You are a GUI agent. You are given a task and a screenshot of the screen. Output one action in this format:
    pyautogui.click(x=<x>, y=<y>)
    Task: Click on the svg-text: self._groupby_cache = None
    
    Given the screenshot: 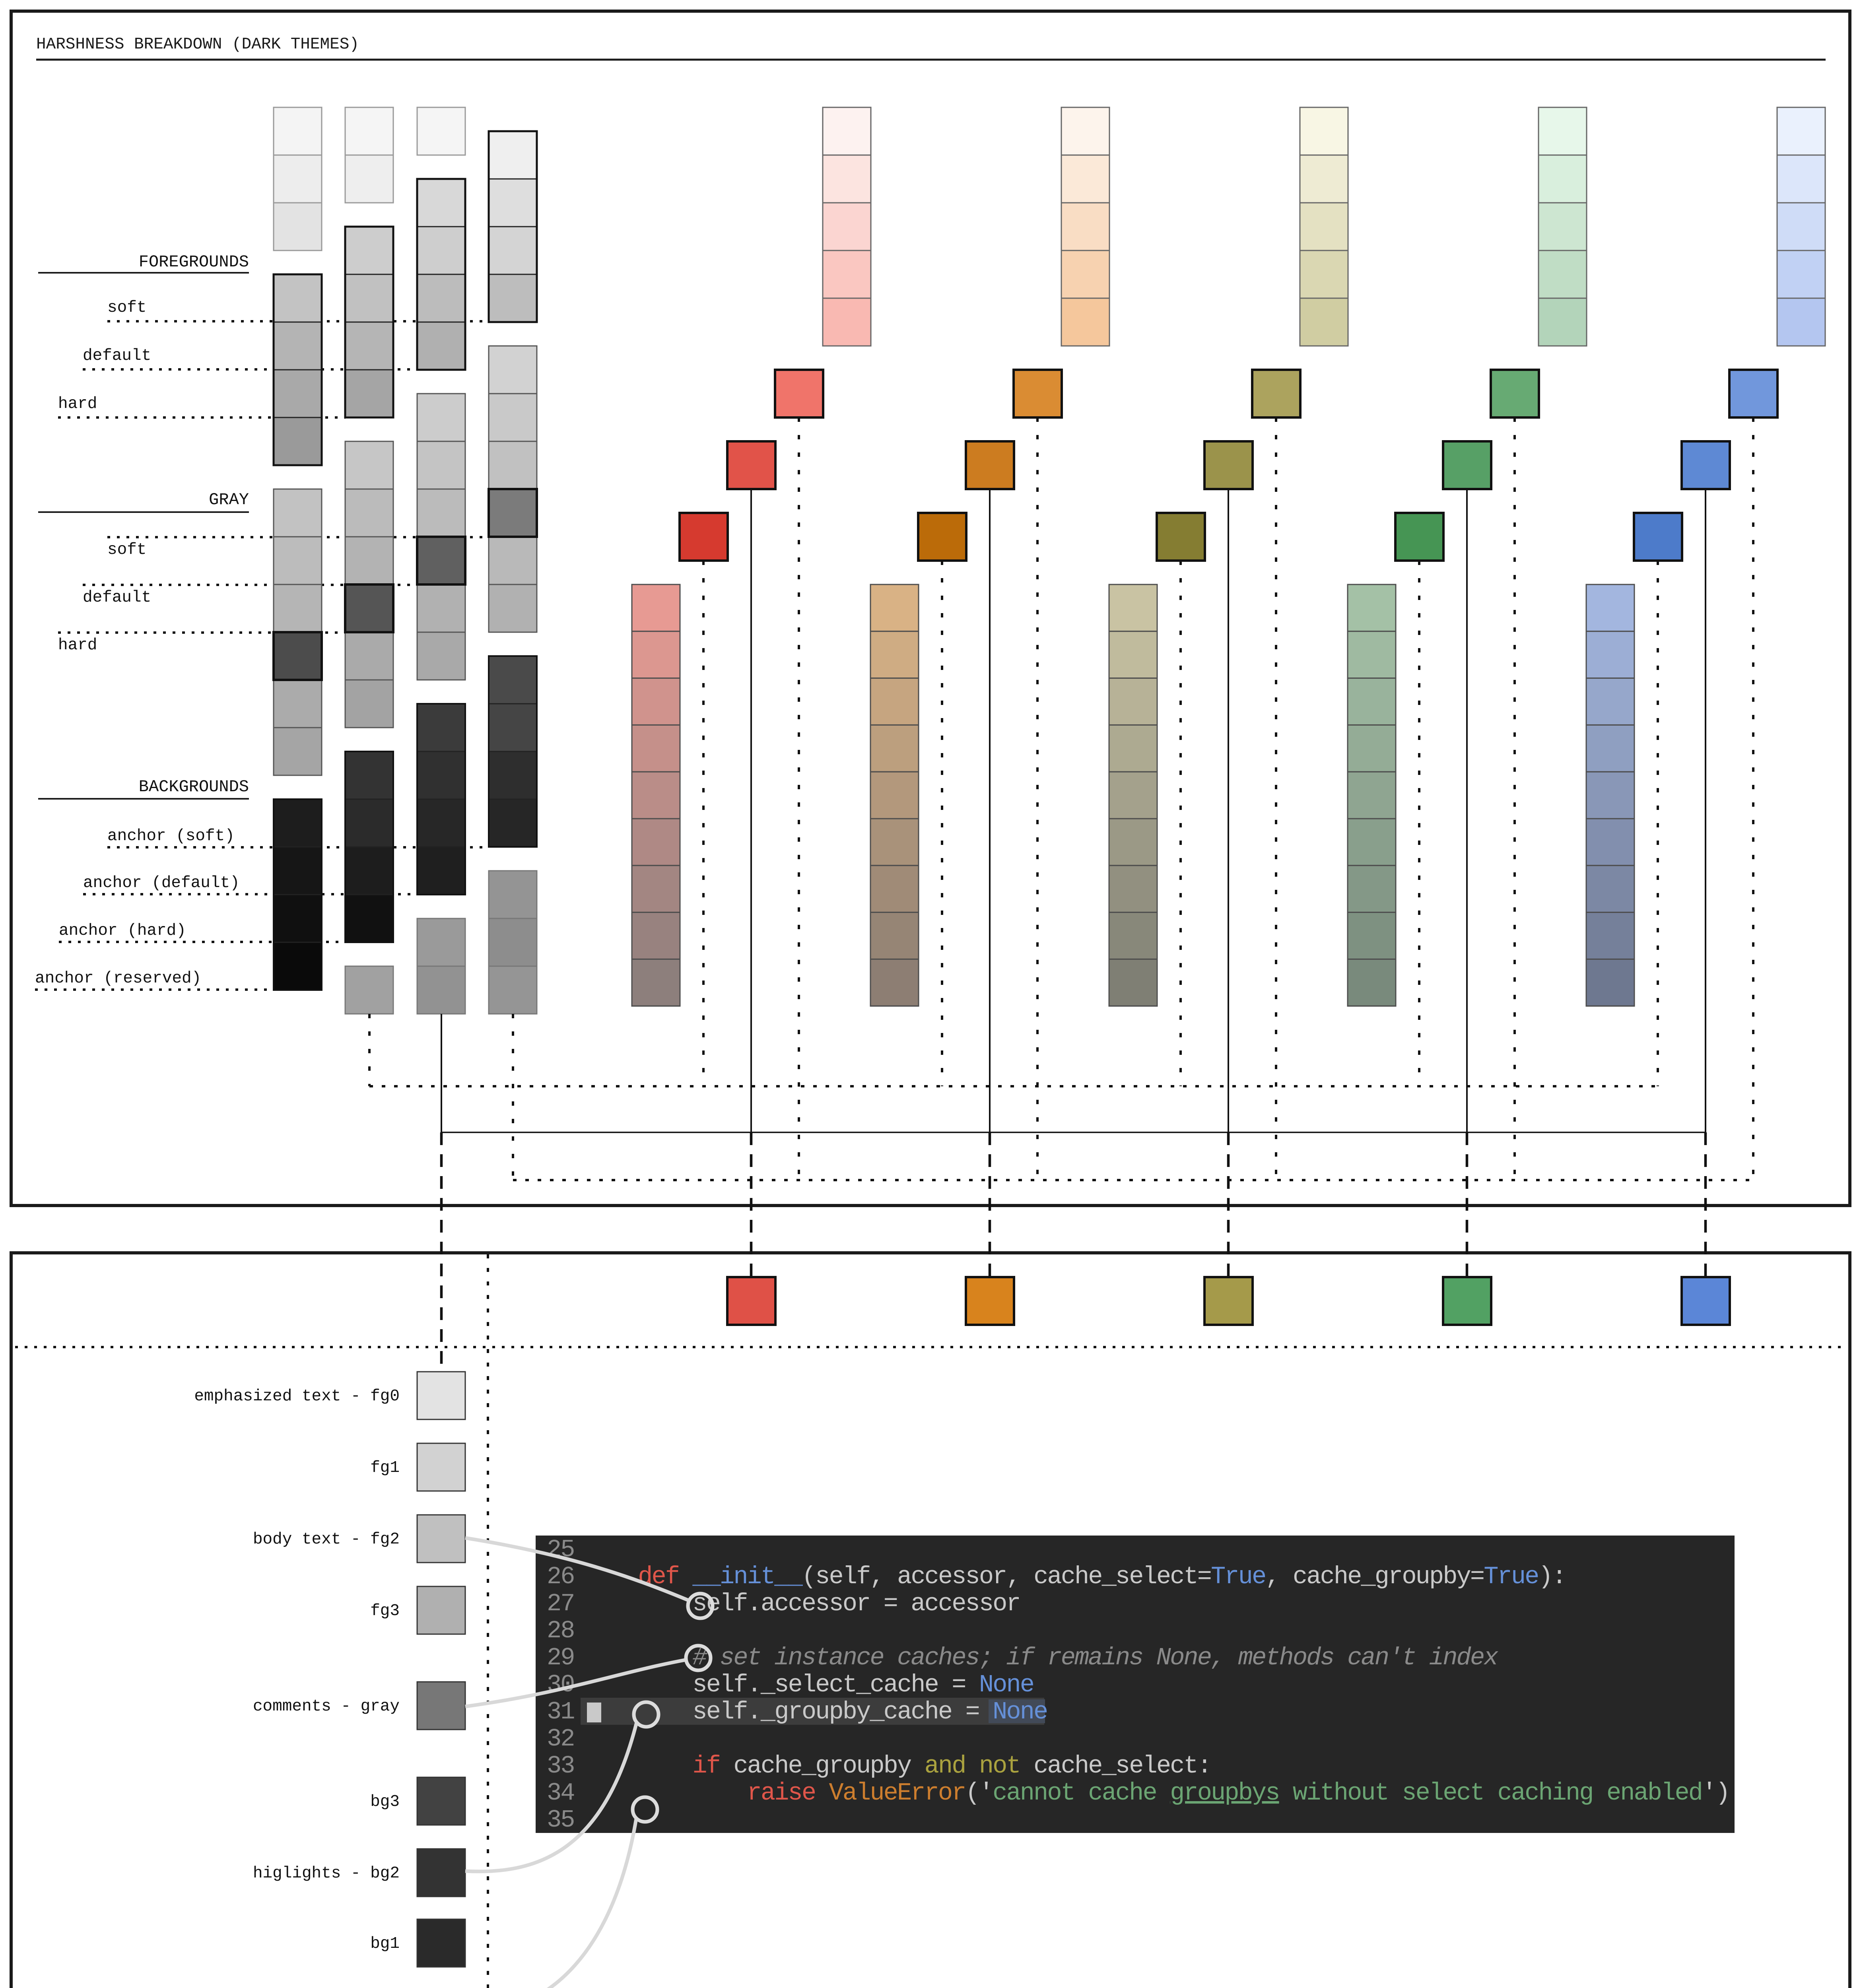 What is the action you would take?
    pyautogui.click(x=869, y=1712)
    